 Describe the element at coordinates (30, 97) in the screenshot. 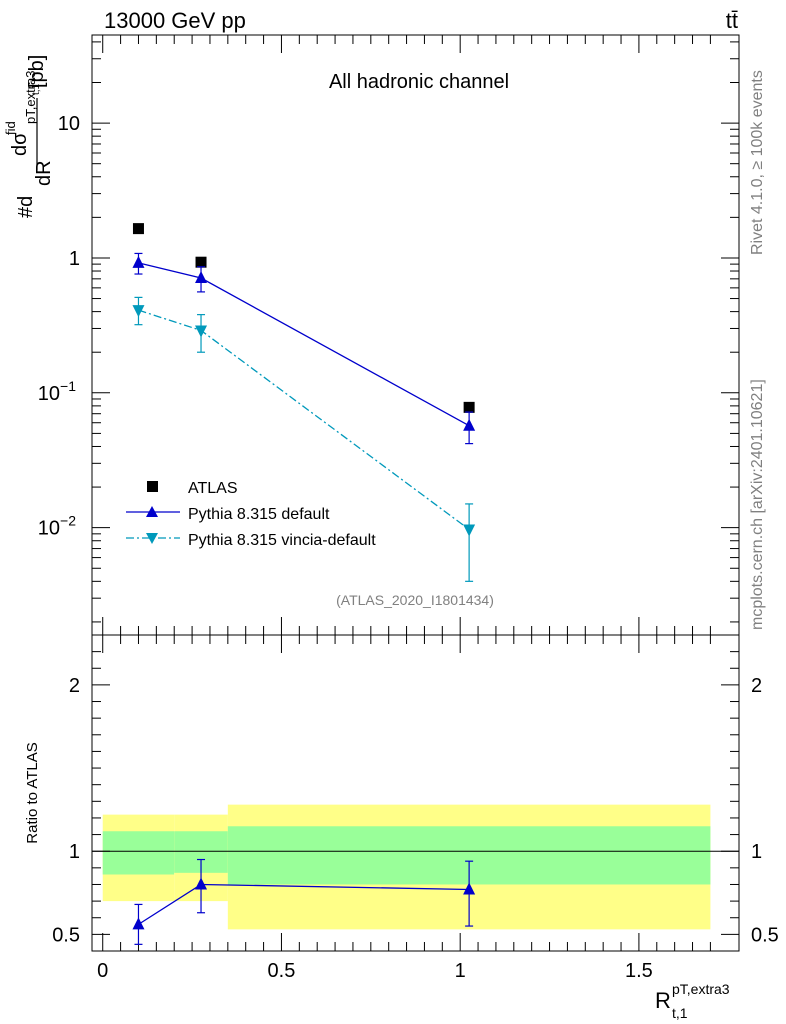

I see `y-label-sub: pT,extra3` at that location.